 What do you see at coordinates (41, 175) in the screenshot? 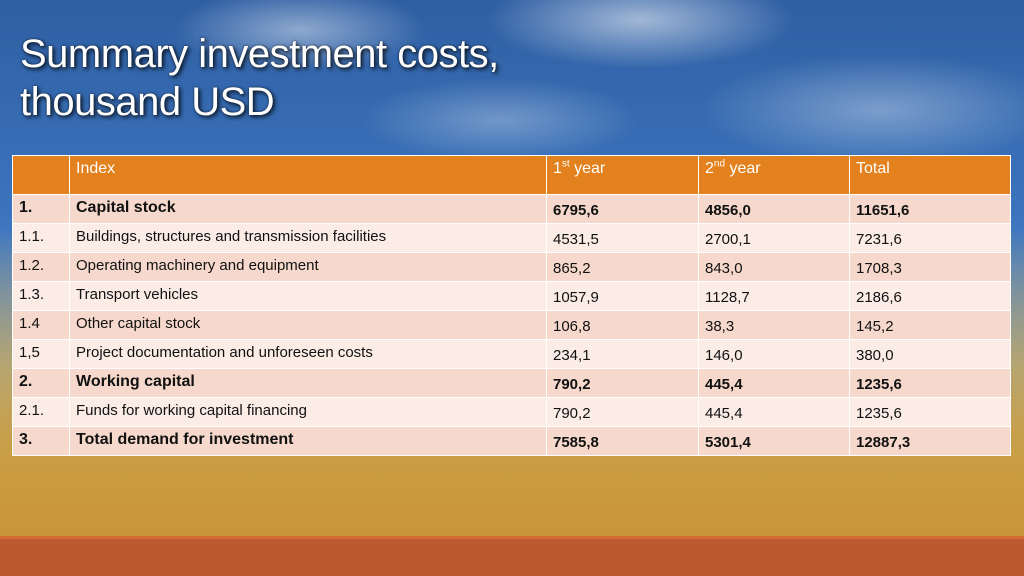
I see `header-number` at bounding box center [41, 175].